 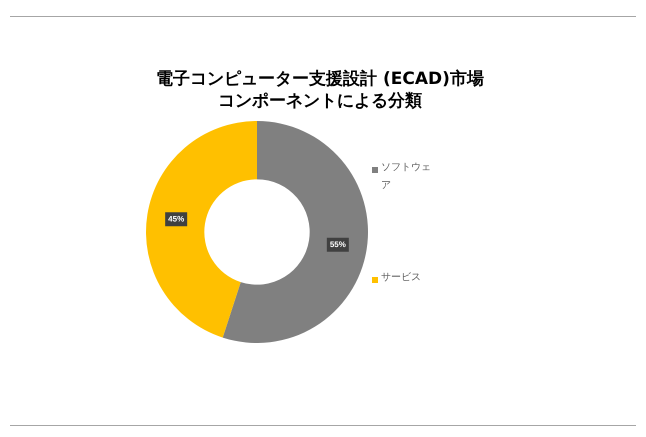 I want to click on legend-label: サービス, so click(x=401, y=278).